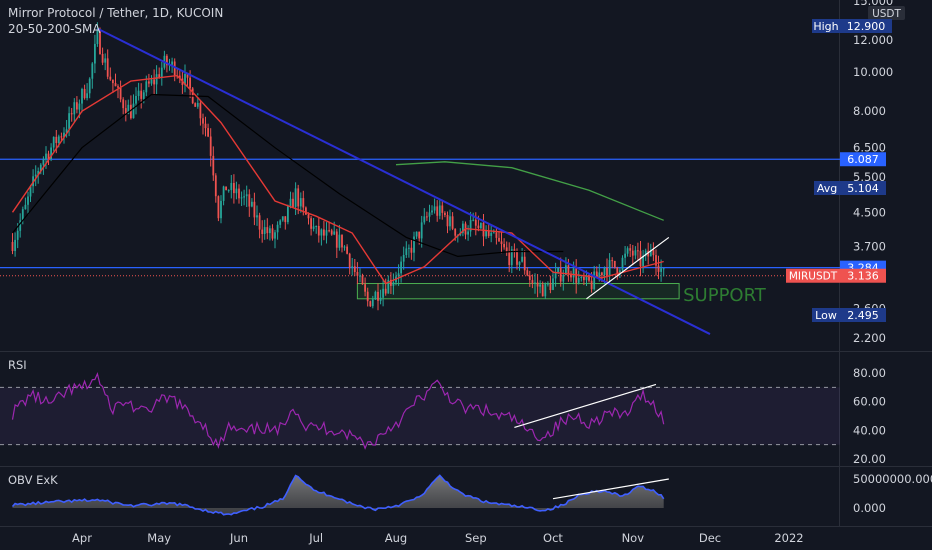  I want to click on last-price-badge, so click(863, 275).